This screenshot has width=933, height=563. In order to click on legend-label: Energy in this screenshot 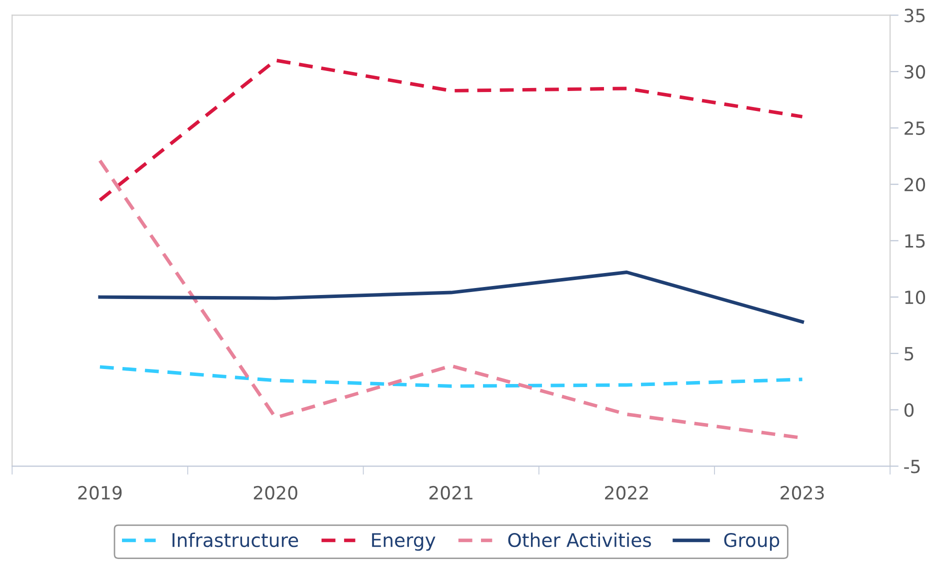, I will do `click(404, 542)`.